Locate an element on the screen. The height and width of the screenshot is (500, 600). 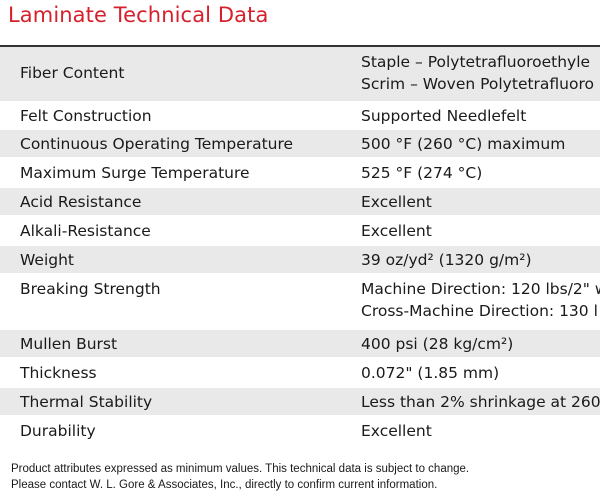
page-title: Laminate Technical Data is located at coordinates (138, 15).